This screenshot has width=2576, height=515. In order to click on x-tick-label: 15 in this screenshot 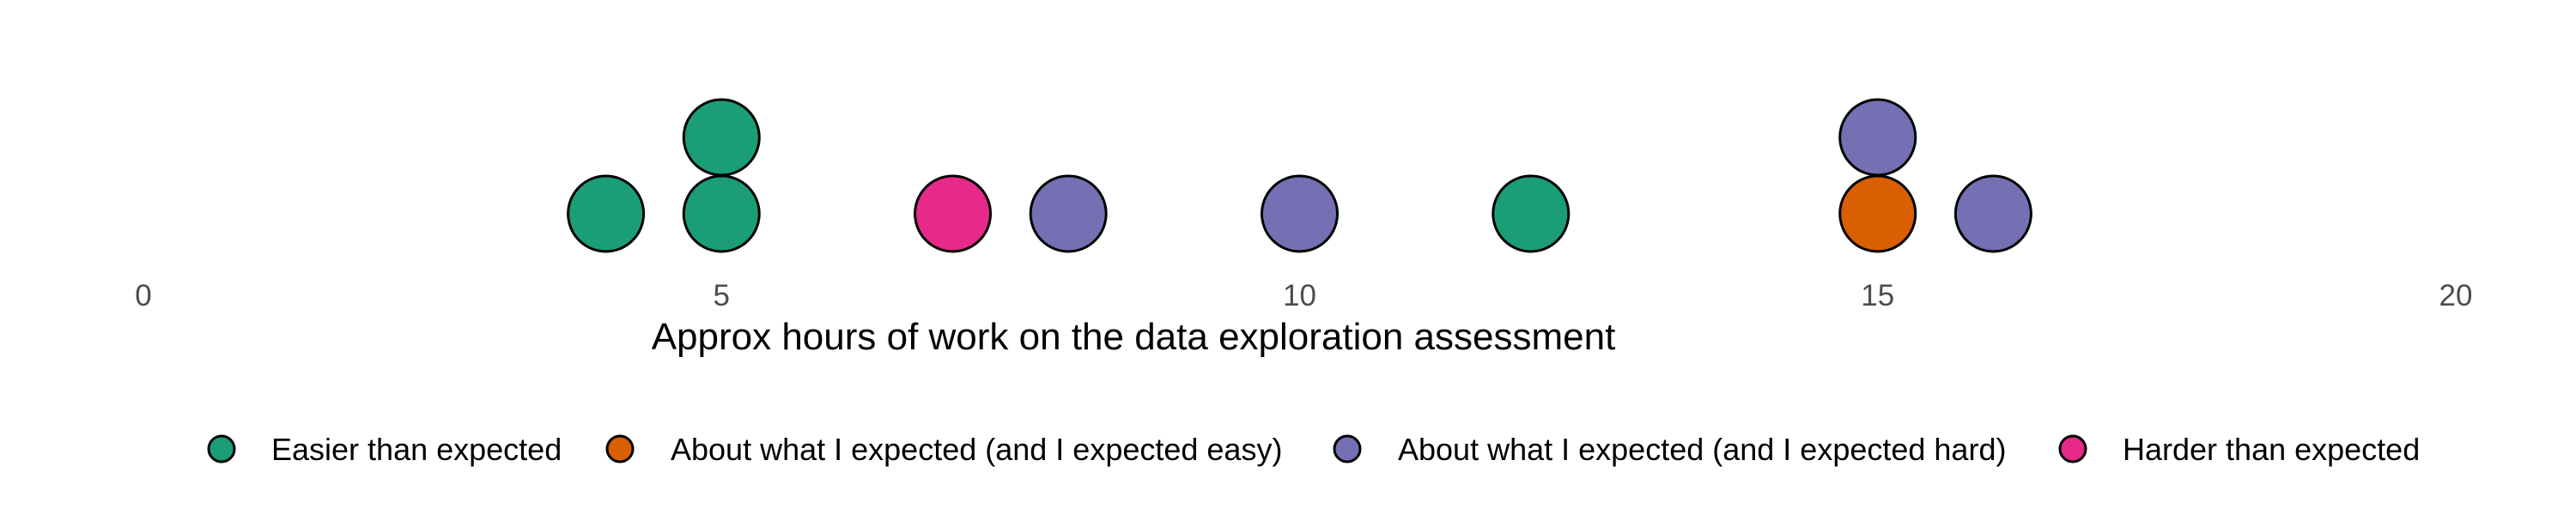, I will do `click(1878, 295)`.